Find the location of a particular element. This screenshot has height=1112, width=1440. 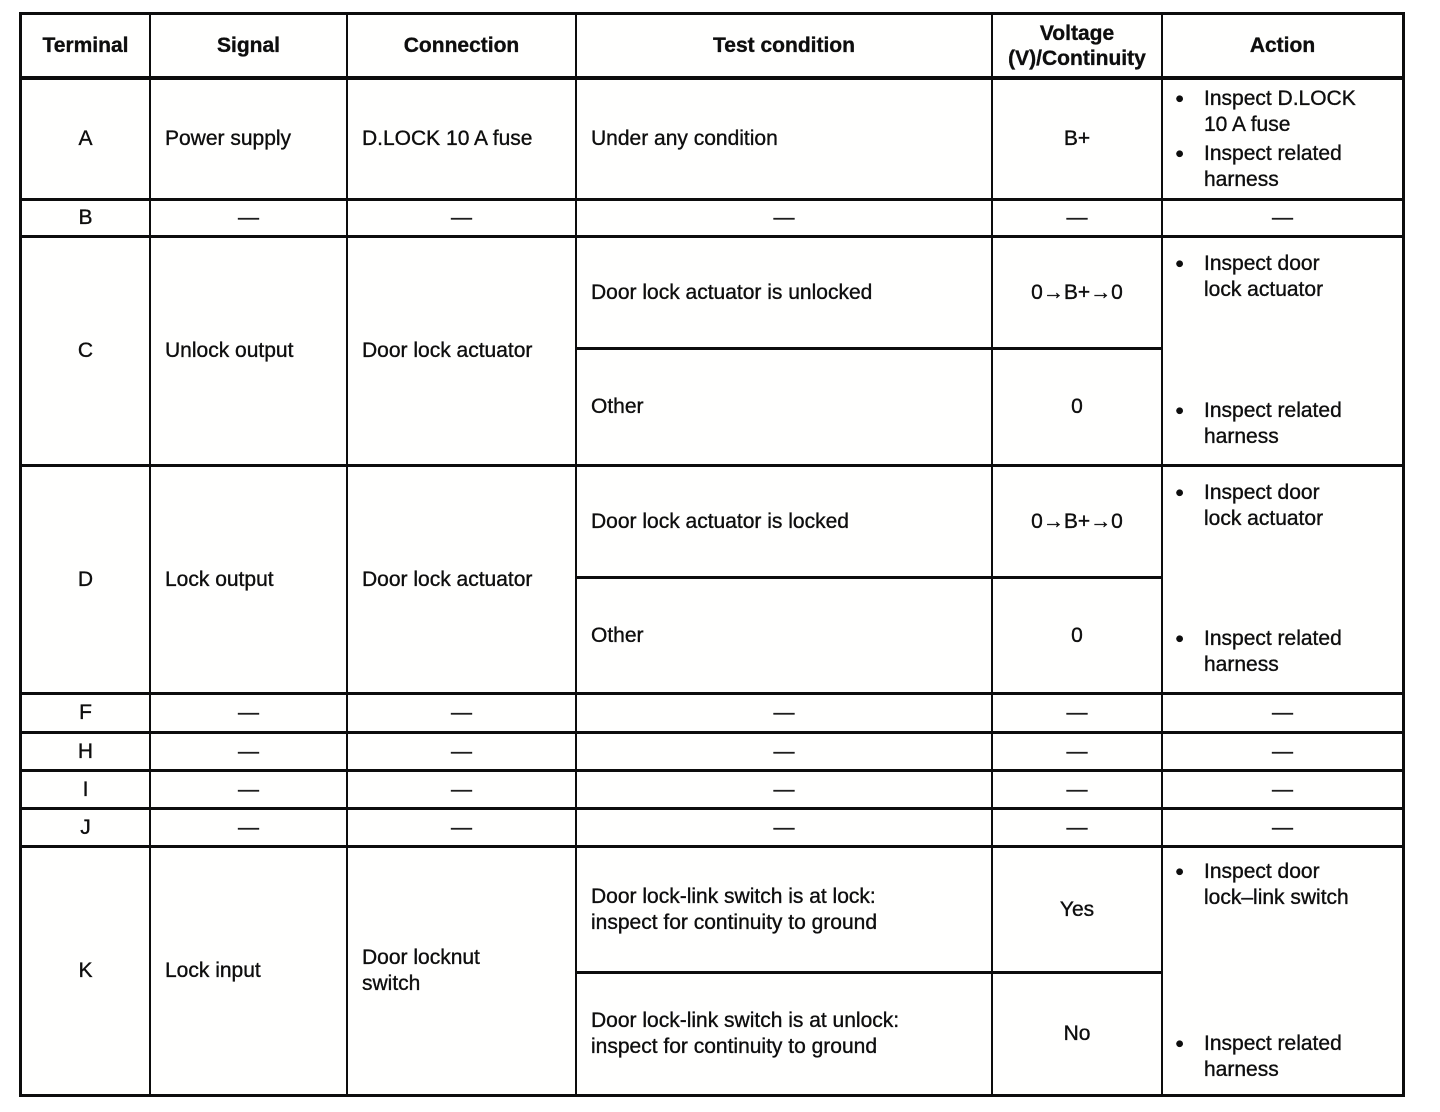

terminal-cell: C is located at coordinates (86, 351).